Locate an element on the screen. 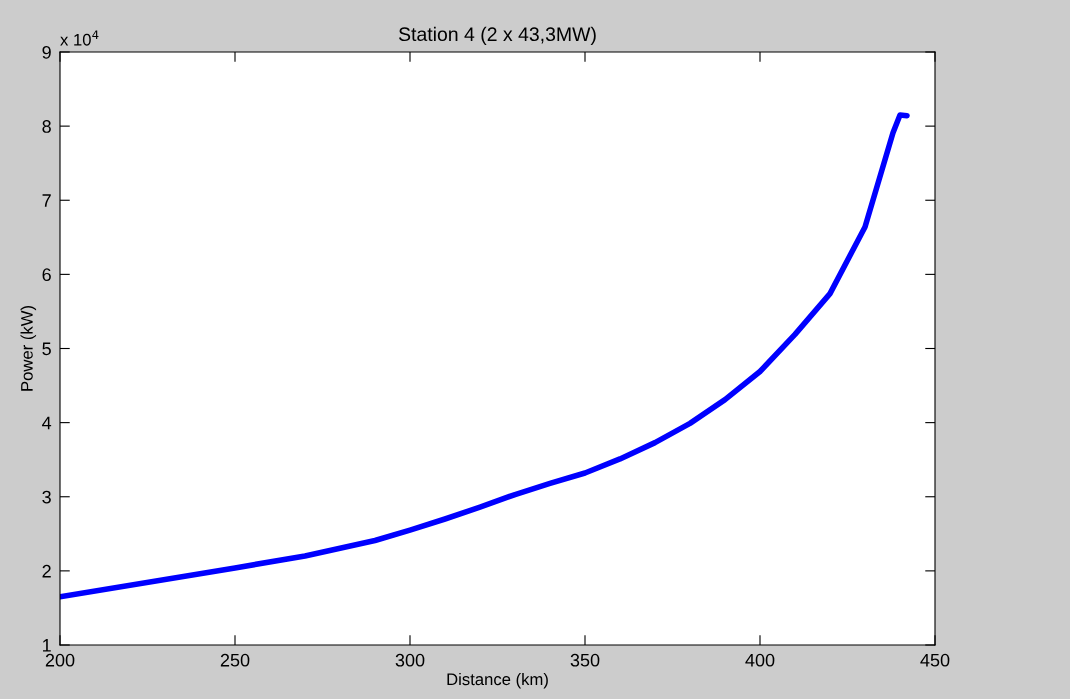 The height and width of the screenshot is (699, 1070). y-tick-label: 5 is located at coordinates (46, 349).